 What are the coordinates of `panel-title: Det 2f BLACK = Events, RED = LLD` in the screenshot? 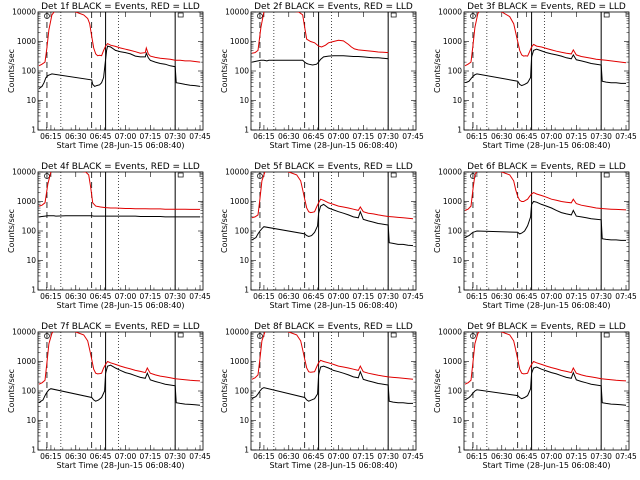 It's located at (333, 7).